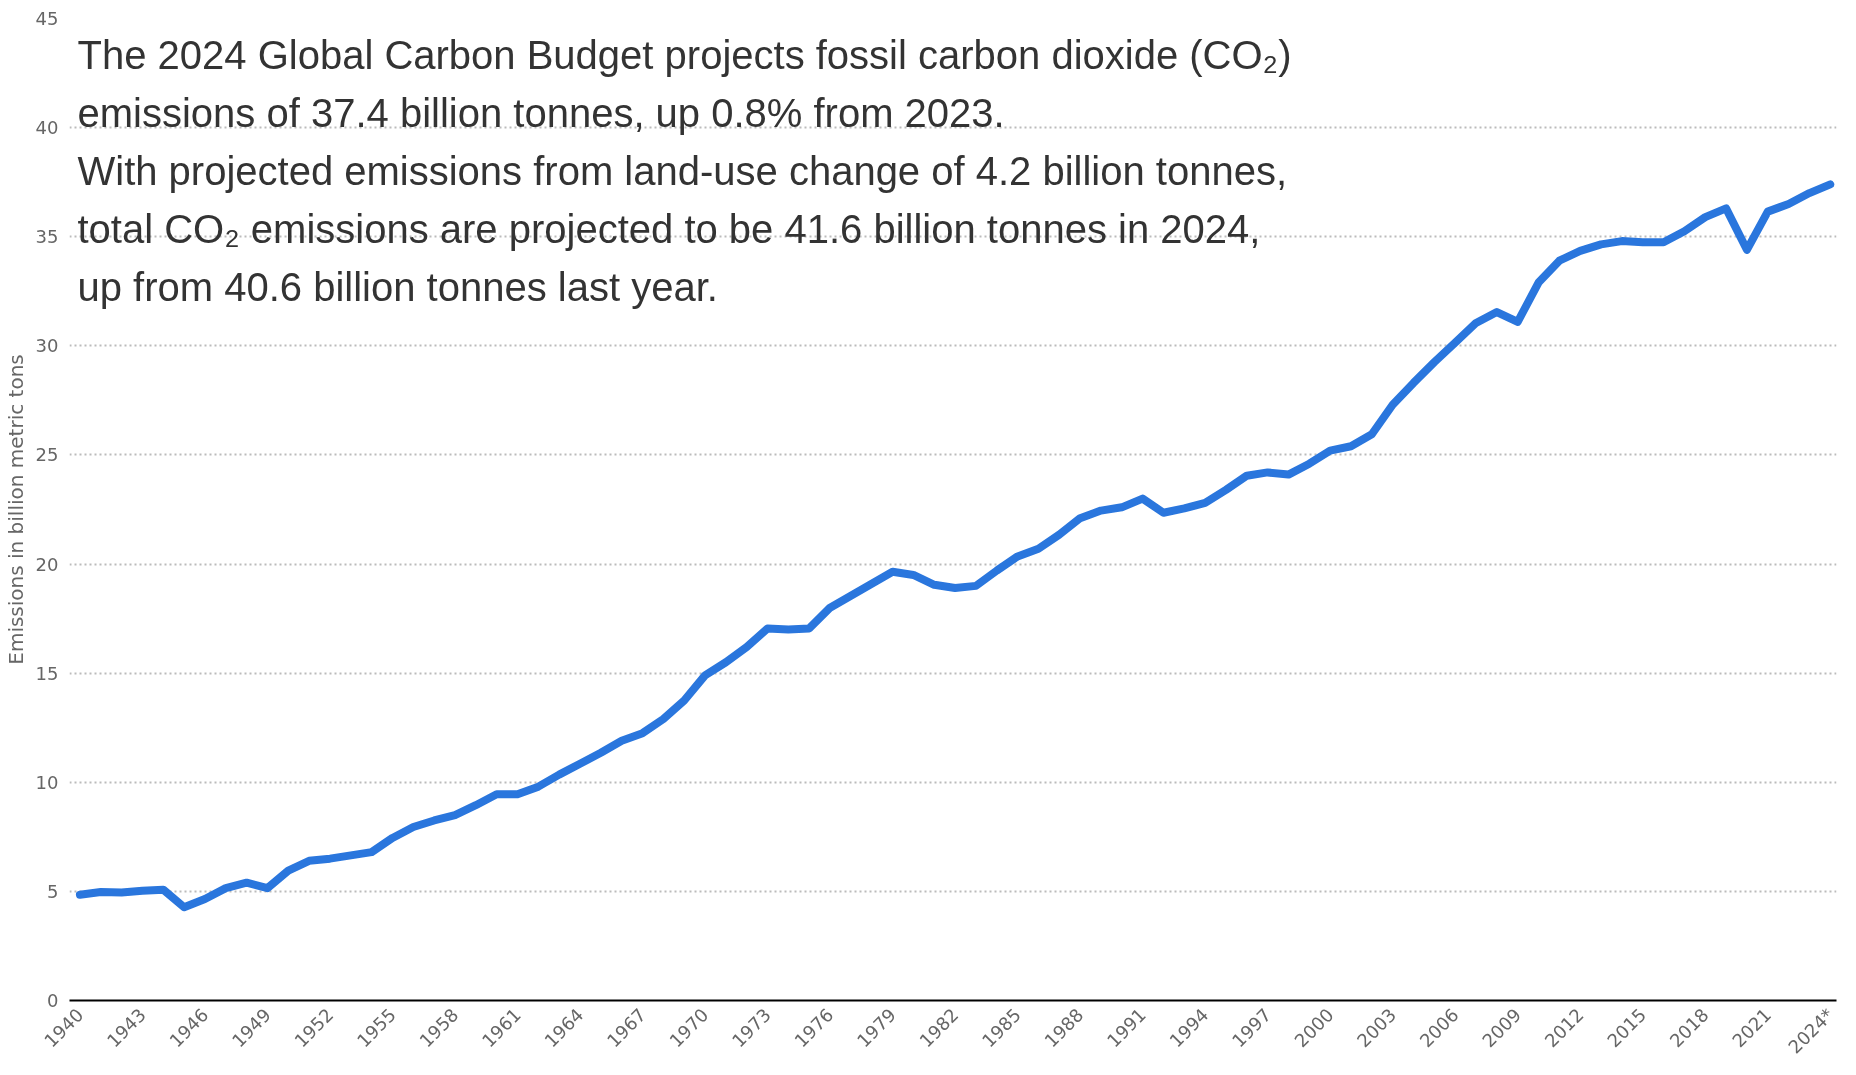 This screenshot has width=1856, height=1075. Describe the element at coordinates (53, 891) in the screenshot. I see `y-tick-label: 5` at that location.